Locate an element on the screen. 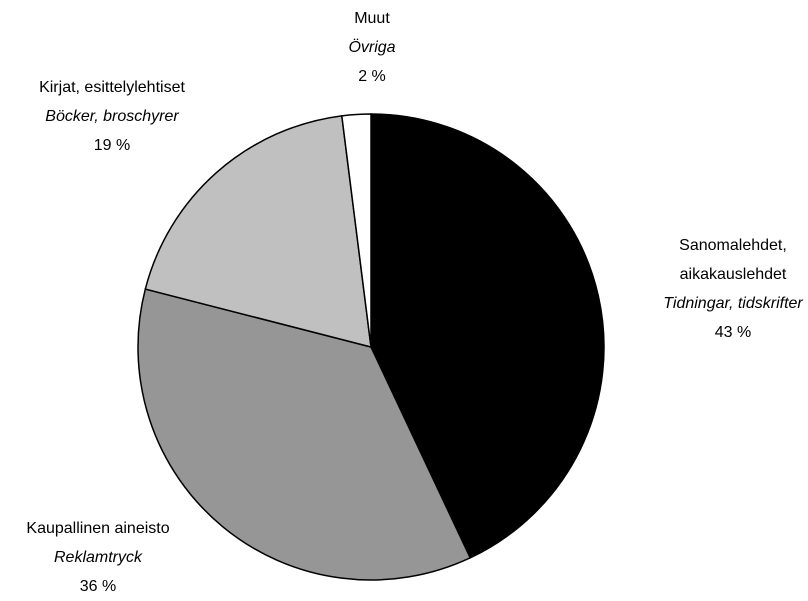 Image resolution: width=808 pixels, height=601 pixels. value-label: 36 % is located at coordinates (98, 586).